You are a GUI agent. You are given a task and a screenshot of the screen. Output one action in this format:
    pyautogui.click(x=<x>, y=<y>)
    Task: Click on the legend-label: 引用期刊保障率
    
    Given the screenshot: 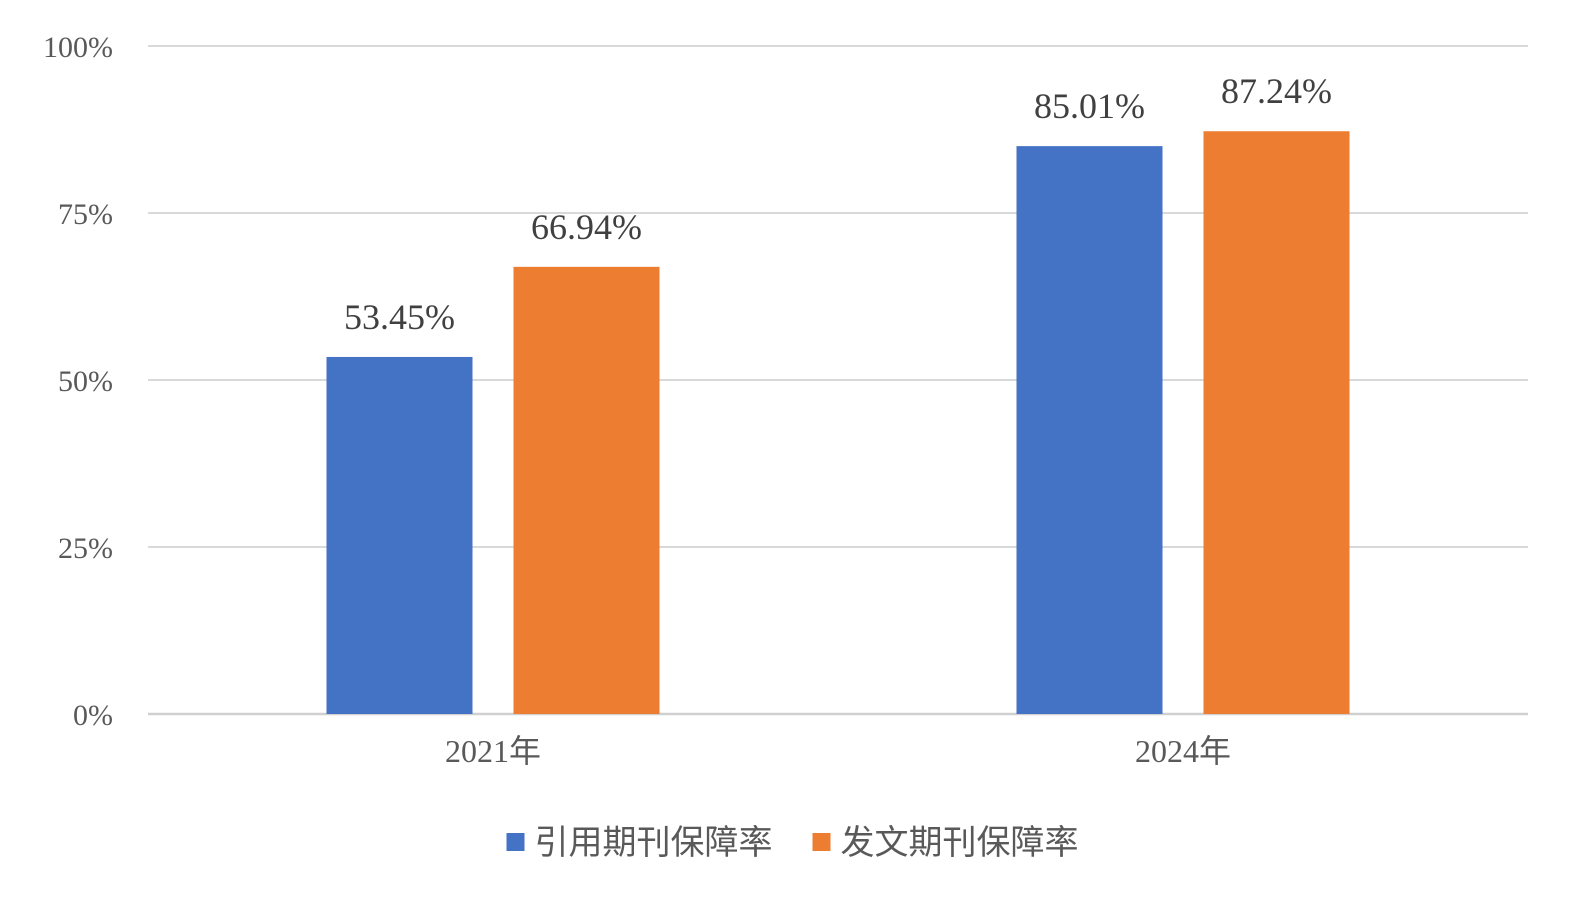 What is the action you would take?
    pyautogui.click(x=654, y=843)
    